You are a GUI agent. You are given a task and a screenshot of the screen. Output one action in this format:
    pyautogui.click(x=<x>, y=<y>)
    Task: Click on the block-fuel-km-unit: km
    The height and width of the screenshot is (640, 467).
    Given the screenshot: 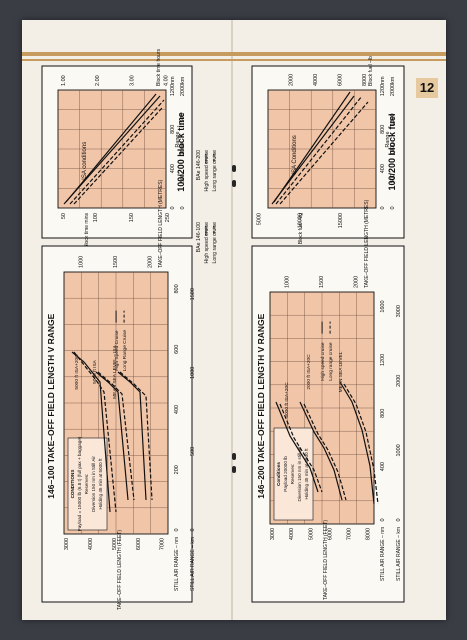 What is the action you would take?
    pyautogui.click(x=393, y=80)
    